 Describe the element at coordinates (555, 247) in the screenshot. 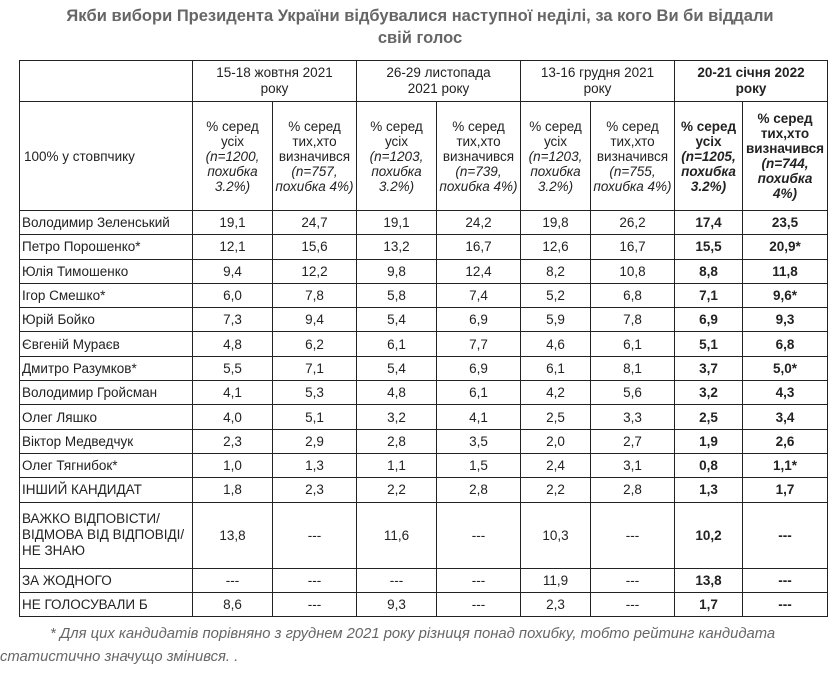

I see `table-cell: 12,6` at that location.